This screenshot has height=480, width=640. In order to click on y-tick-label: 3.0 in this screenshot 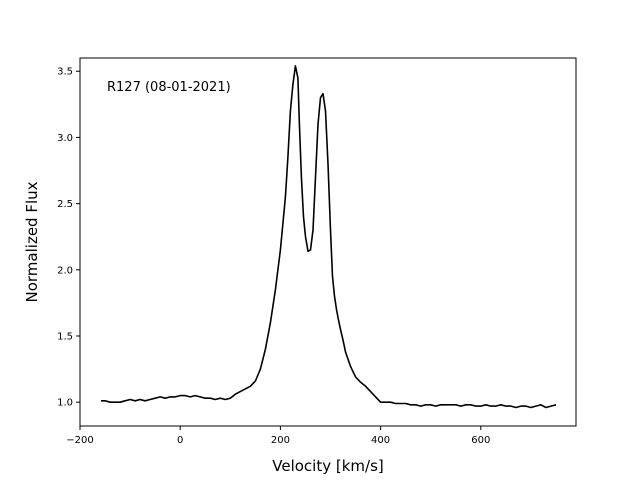, I will do `click(65, 138)`.